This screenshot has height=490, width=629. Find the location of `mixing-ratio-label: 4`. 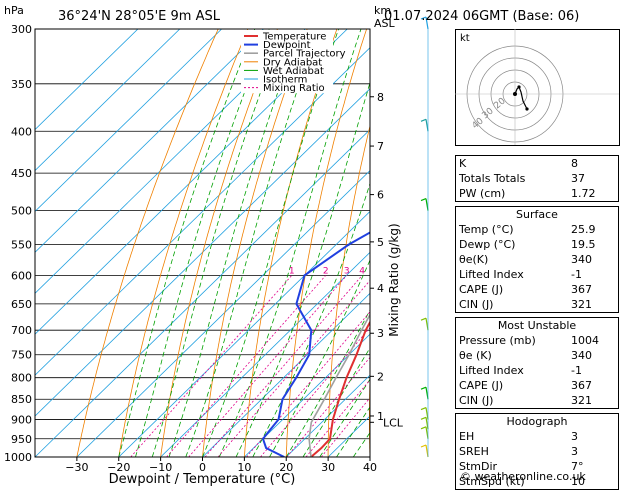

mixing-ratio-label: 4 is located at coordinates (362, 271).